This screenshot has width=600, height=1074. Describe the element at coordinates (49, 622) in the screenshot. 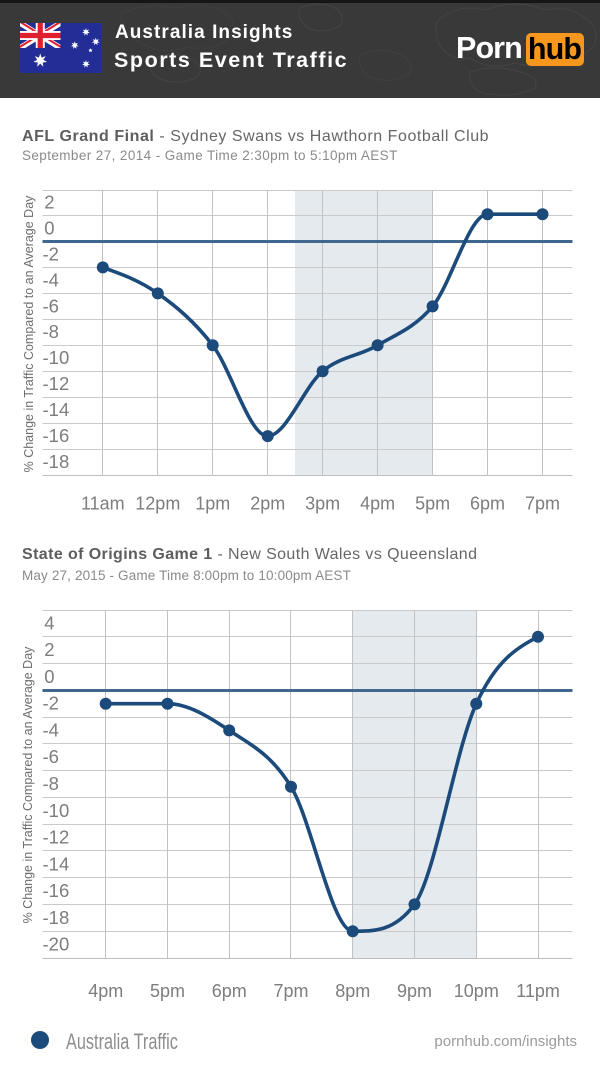

I see `svg-text: 4` at that location.